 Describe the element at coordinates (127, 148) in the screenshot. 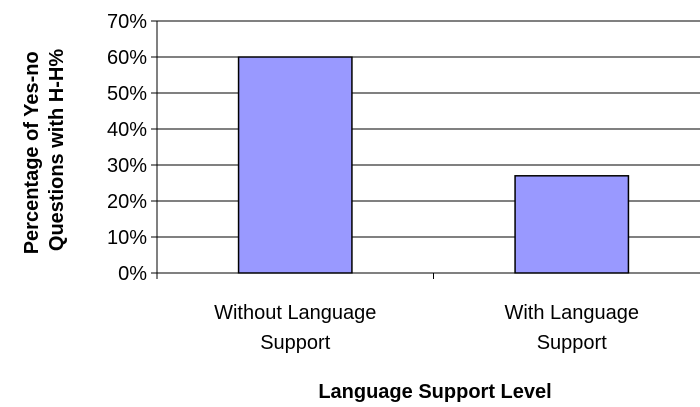

I see `y-tick-labels: 0% 10% 20% 30% 40% 50% 60% 70%` at that location.